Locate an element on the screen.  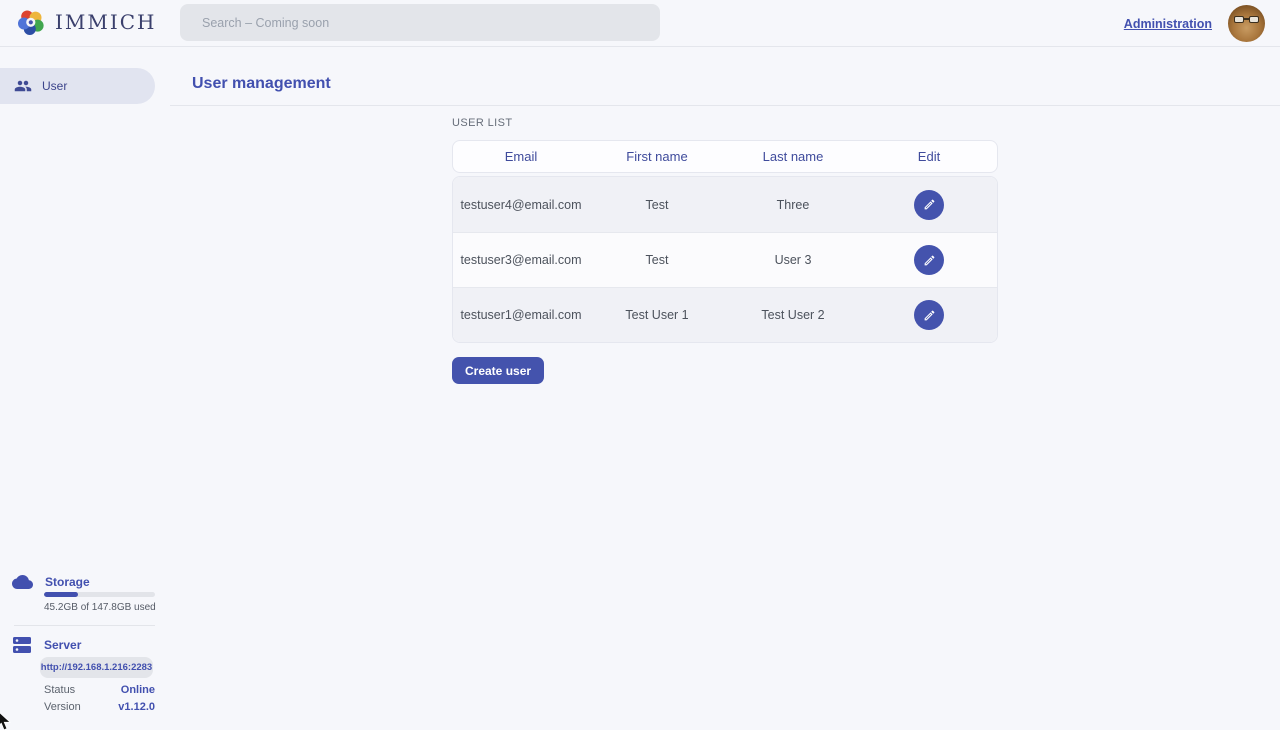
storage-usage-text: 45.2GB of 147.8GB used is located at coordinates (100, 607).